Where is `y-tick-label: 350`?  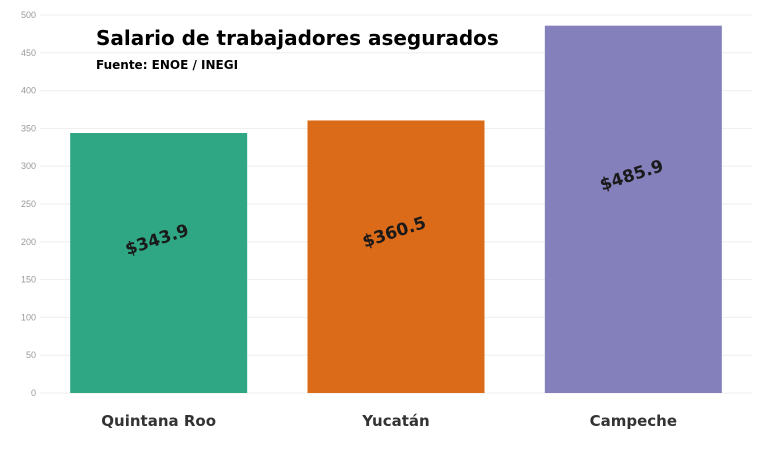
y-tick-label: 350 is located at coordinates (28, 128).